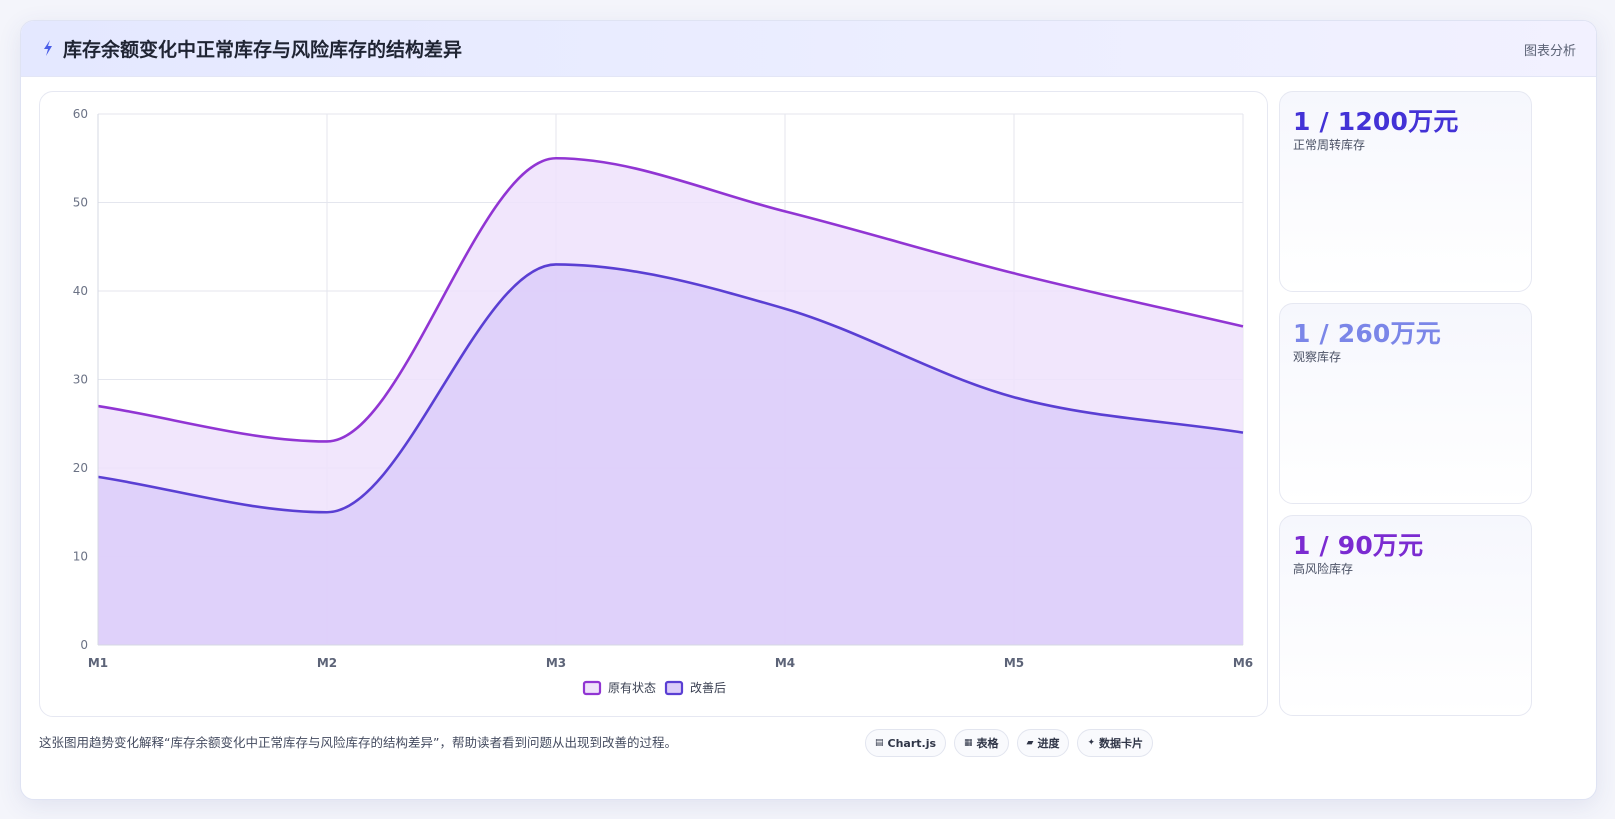 This screenshot has width=1615, height=819. I want to click on x-tick-label: M3, so click(556, 663).